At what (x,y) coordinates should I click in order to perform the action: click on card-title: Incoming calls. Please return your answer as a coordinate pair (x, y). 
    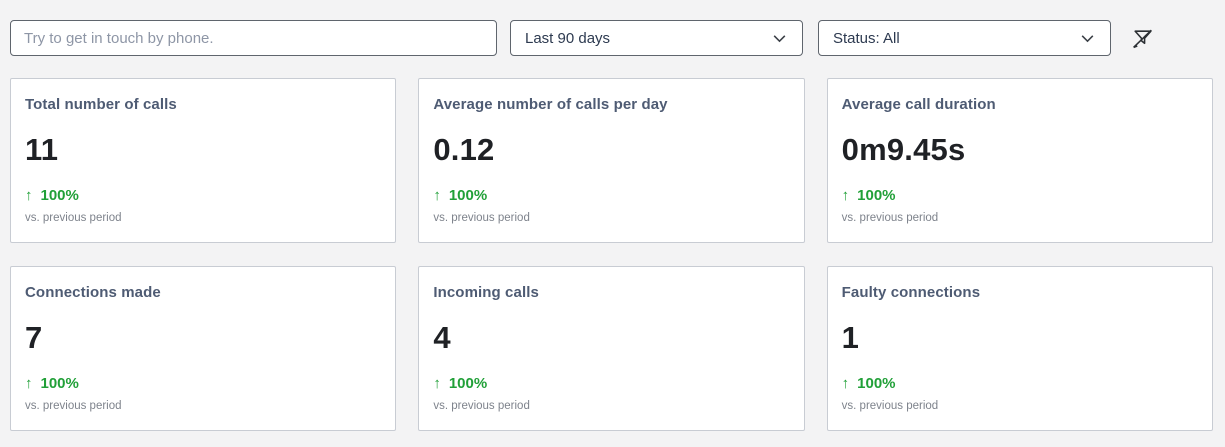
    Looking at the image, I should click on (486, 292).